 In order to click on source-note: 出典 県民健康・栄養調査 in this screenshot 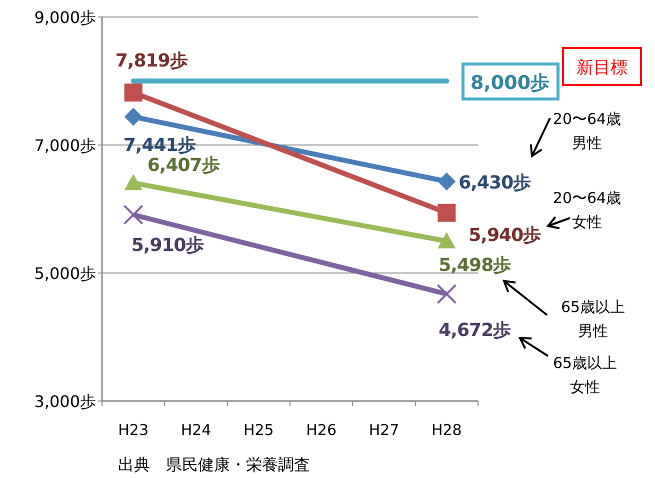, I will do `click(214, 464)`.